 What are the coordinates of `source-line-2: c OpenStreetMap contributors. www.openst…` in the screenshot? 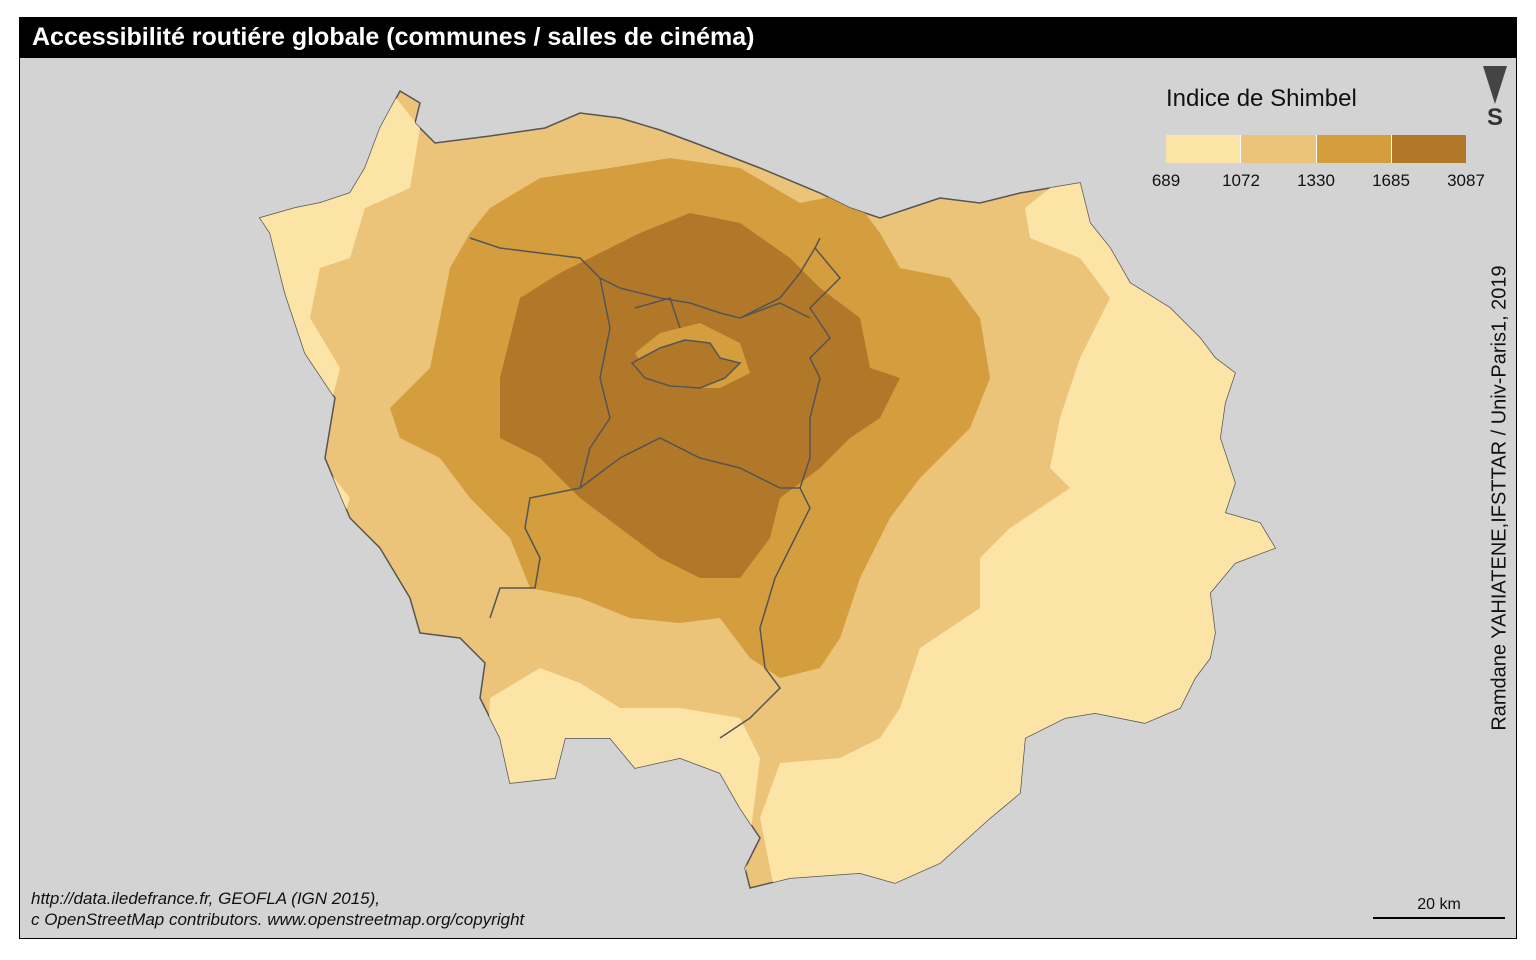 It's located at (278, 919).